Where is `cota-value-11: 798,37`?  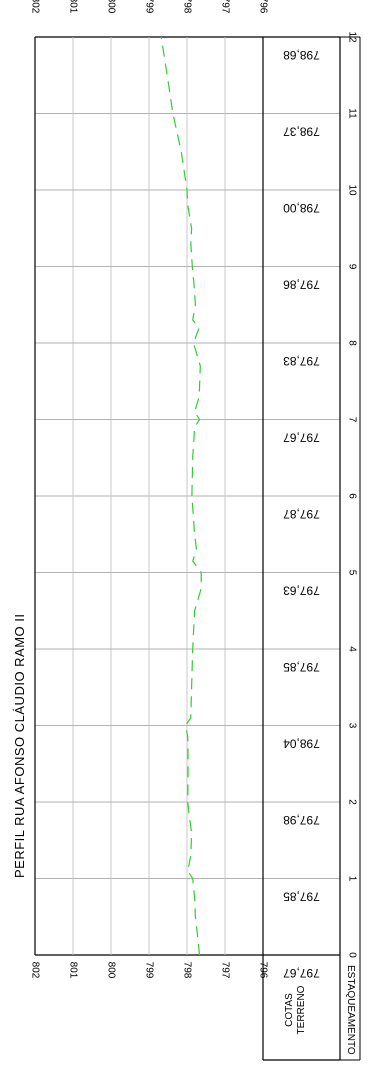 cota-value-11: 798,37 is located at coordinates (301, 132).